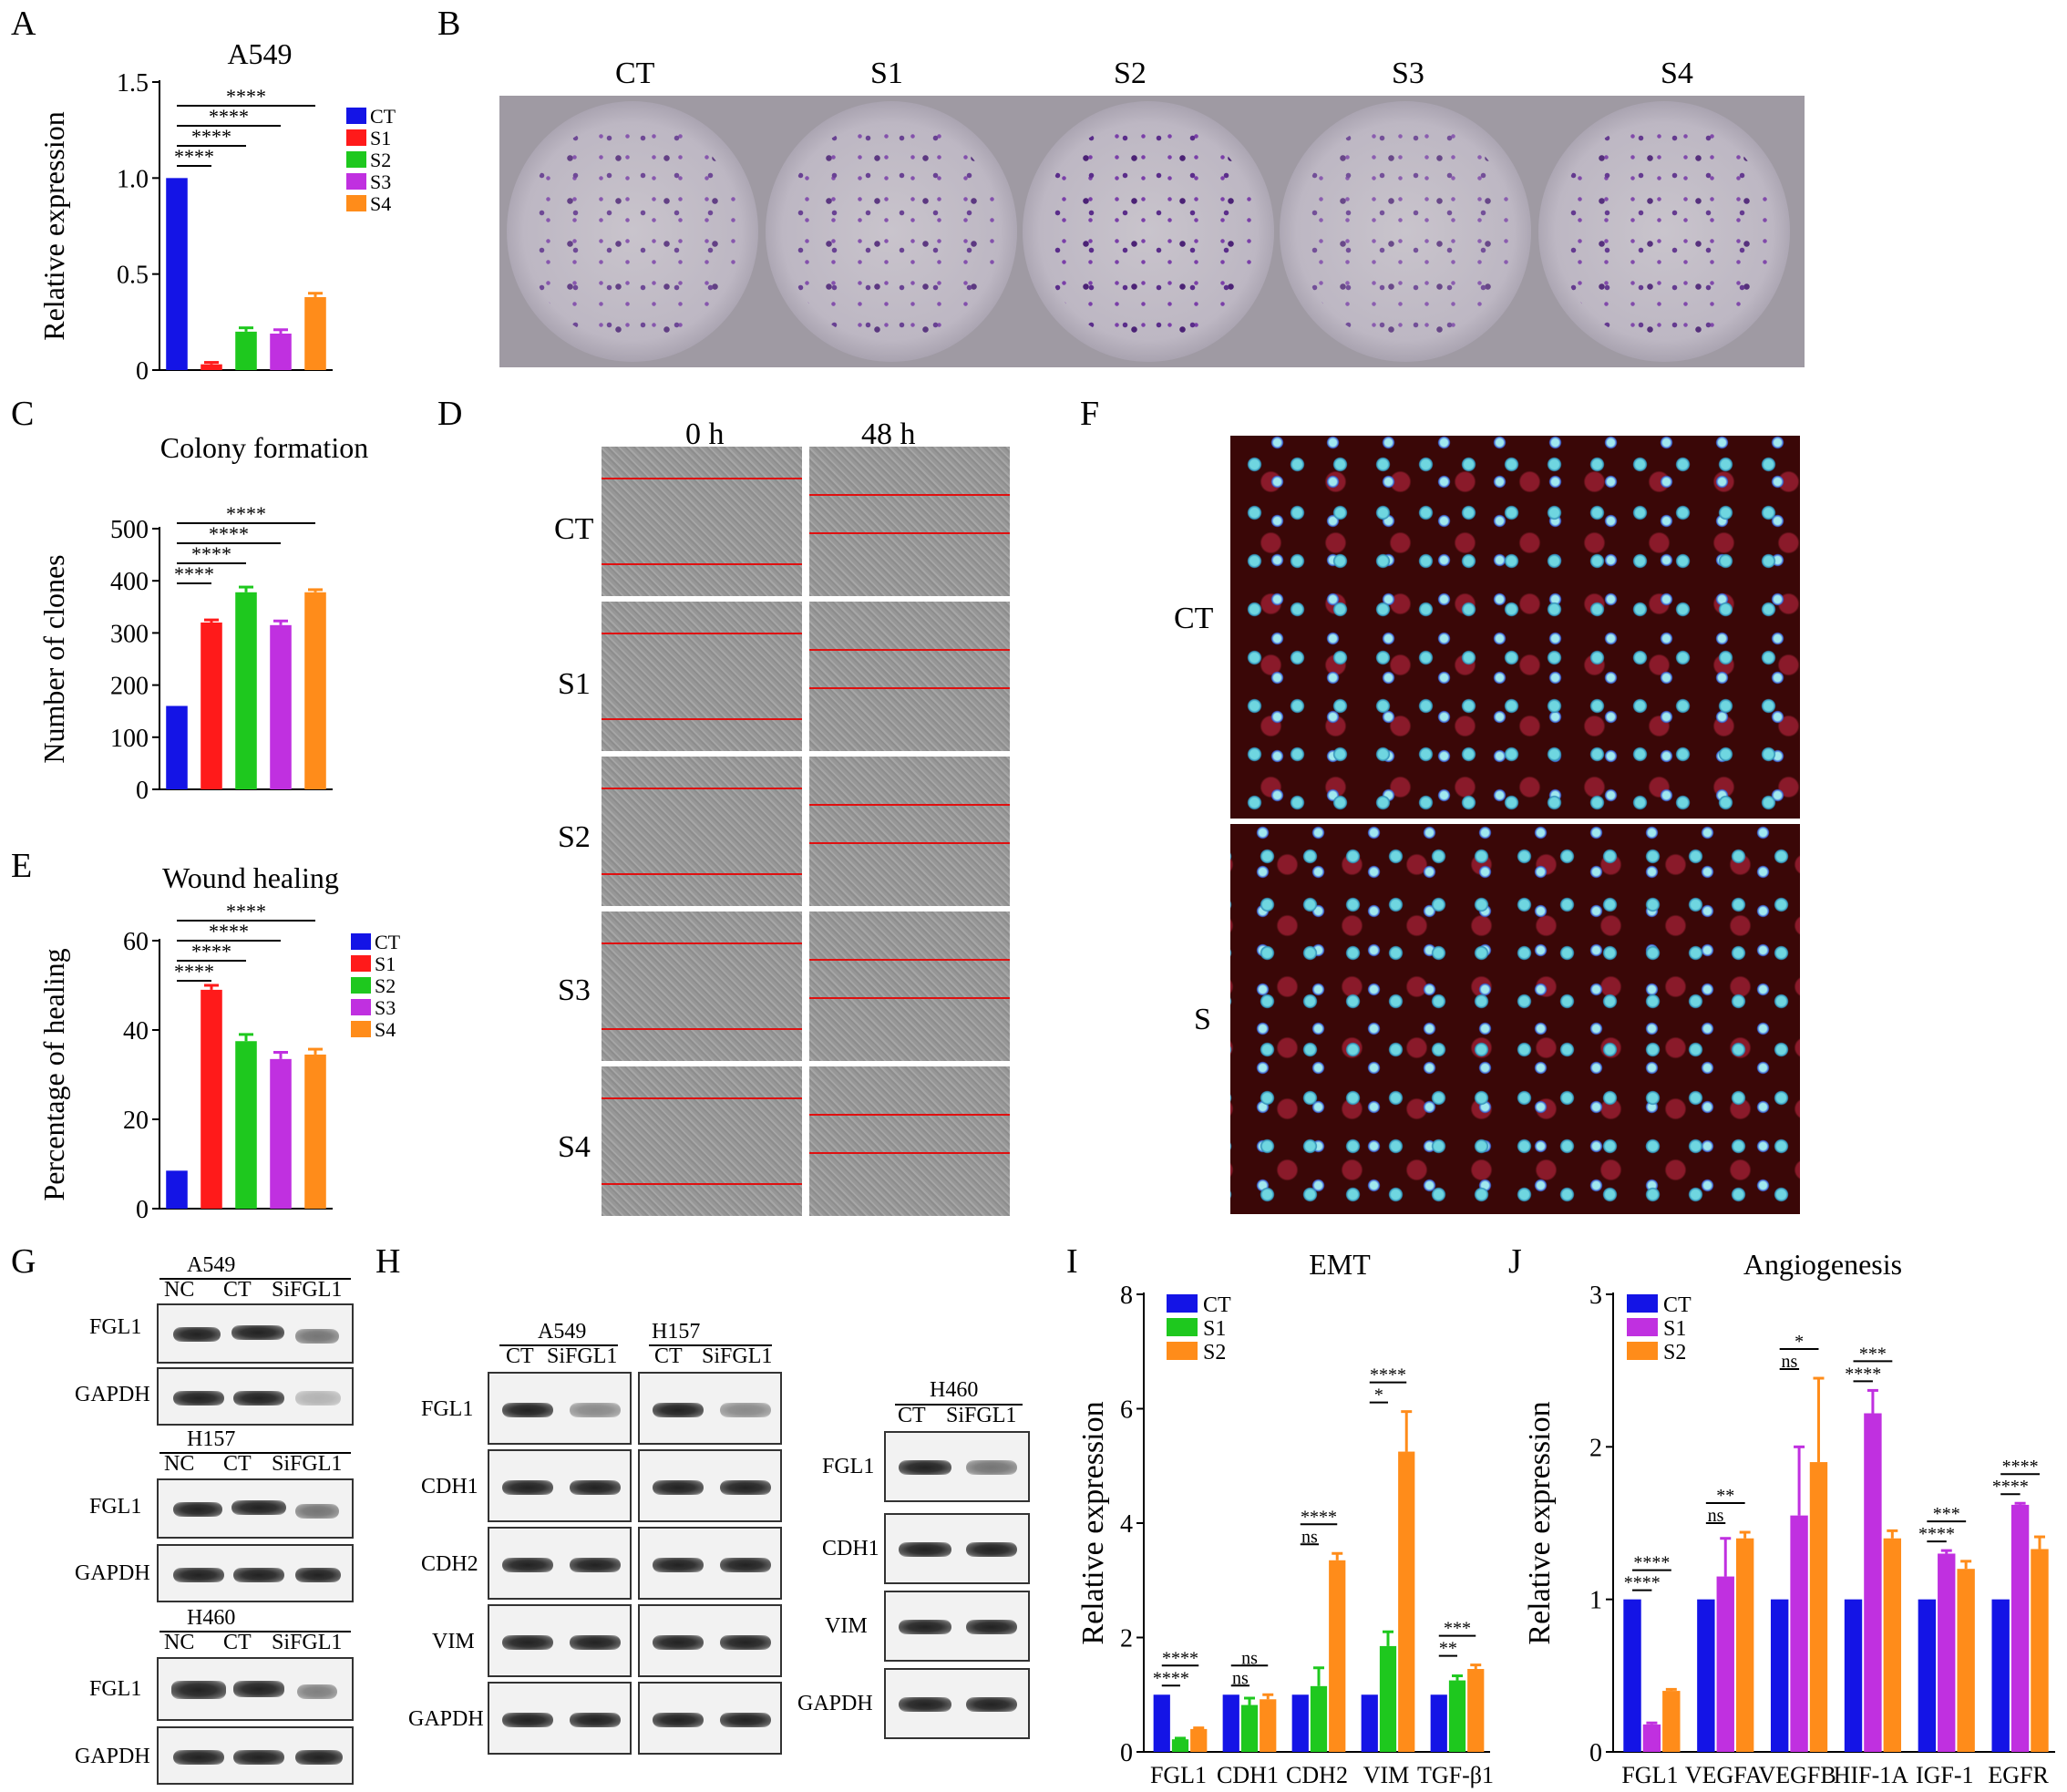 This screenshot has height=1792, width=2067. I want to click on y-tick-label: 2, so click(1126, 1639).